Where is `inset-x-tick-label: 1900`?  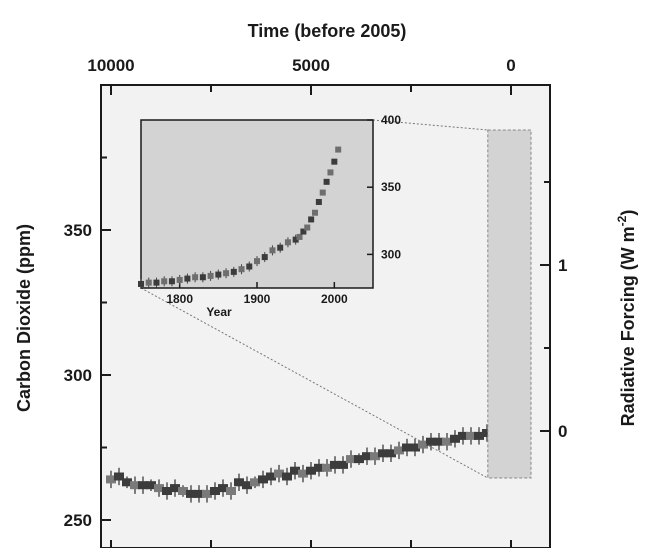 inset-x-tick-label: 1900 is located at coordinates (257, 299).